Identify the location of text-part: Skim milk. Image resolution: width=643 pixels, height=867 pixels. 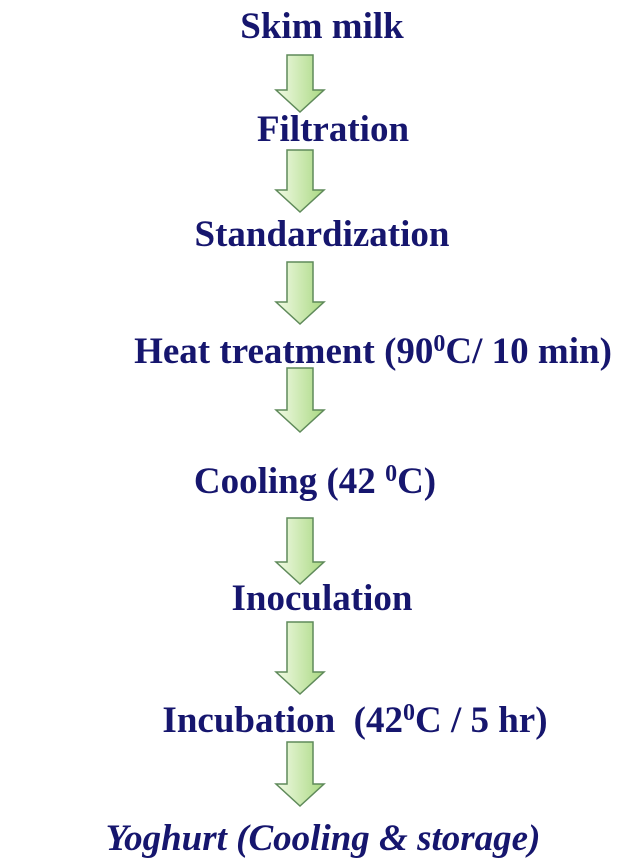
(322, 26).